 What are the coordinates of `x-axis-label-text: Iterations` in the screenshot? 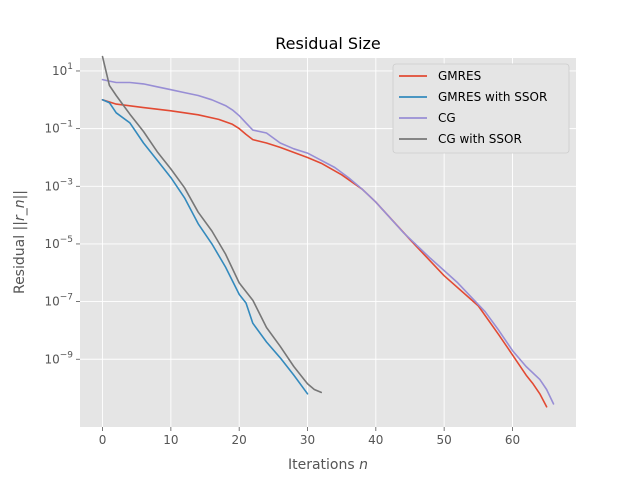 It's located at (323, 465).